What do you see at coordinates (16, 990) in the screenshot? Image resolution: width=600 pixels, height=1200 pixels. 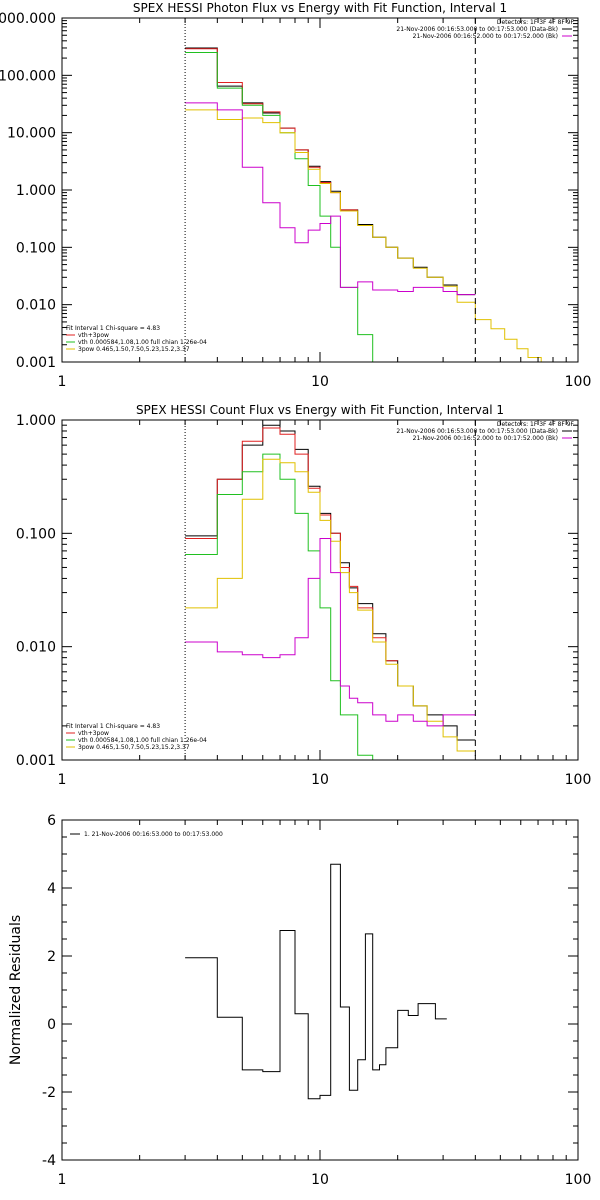 I see `y-axis-label: Normalized Residuals` at bounding box center [16, 990].